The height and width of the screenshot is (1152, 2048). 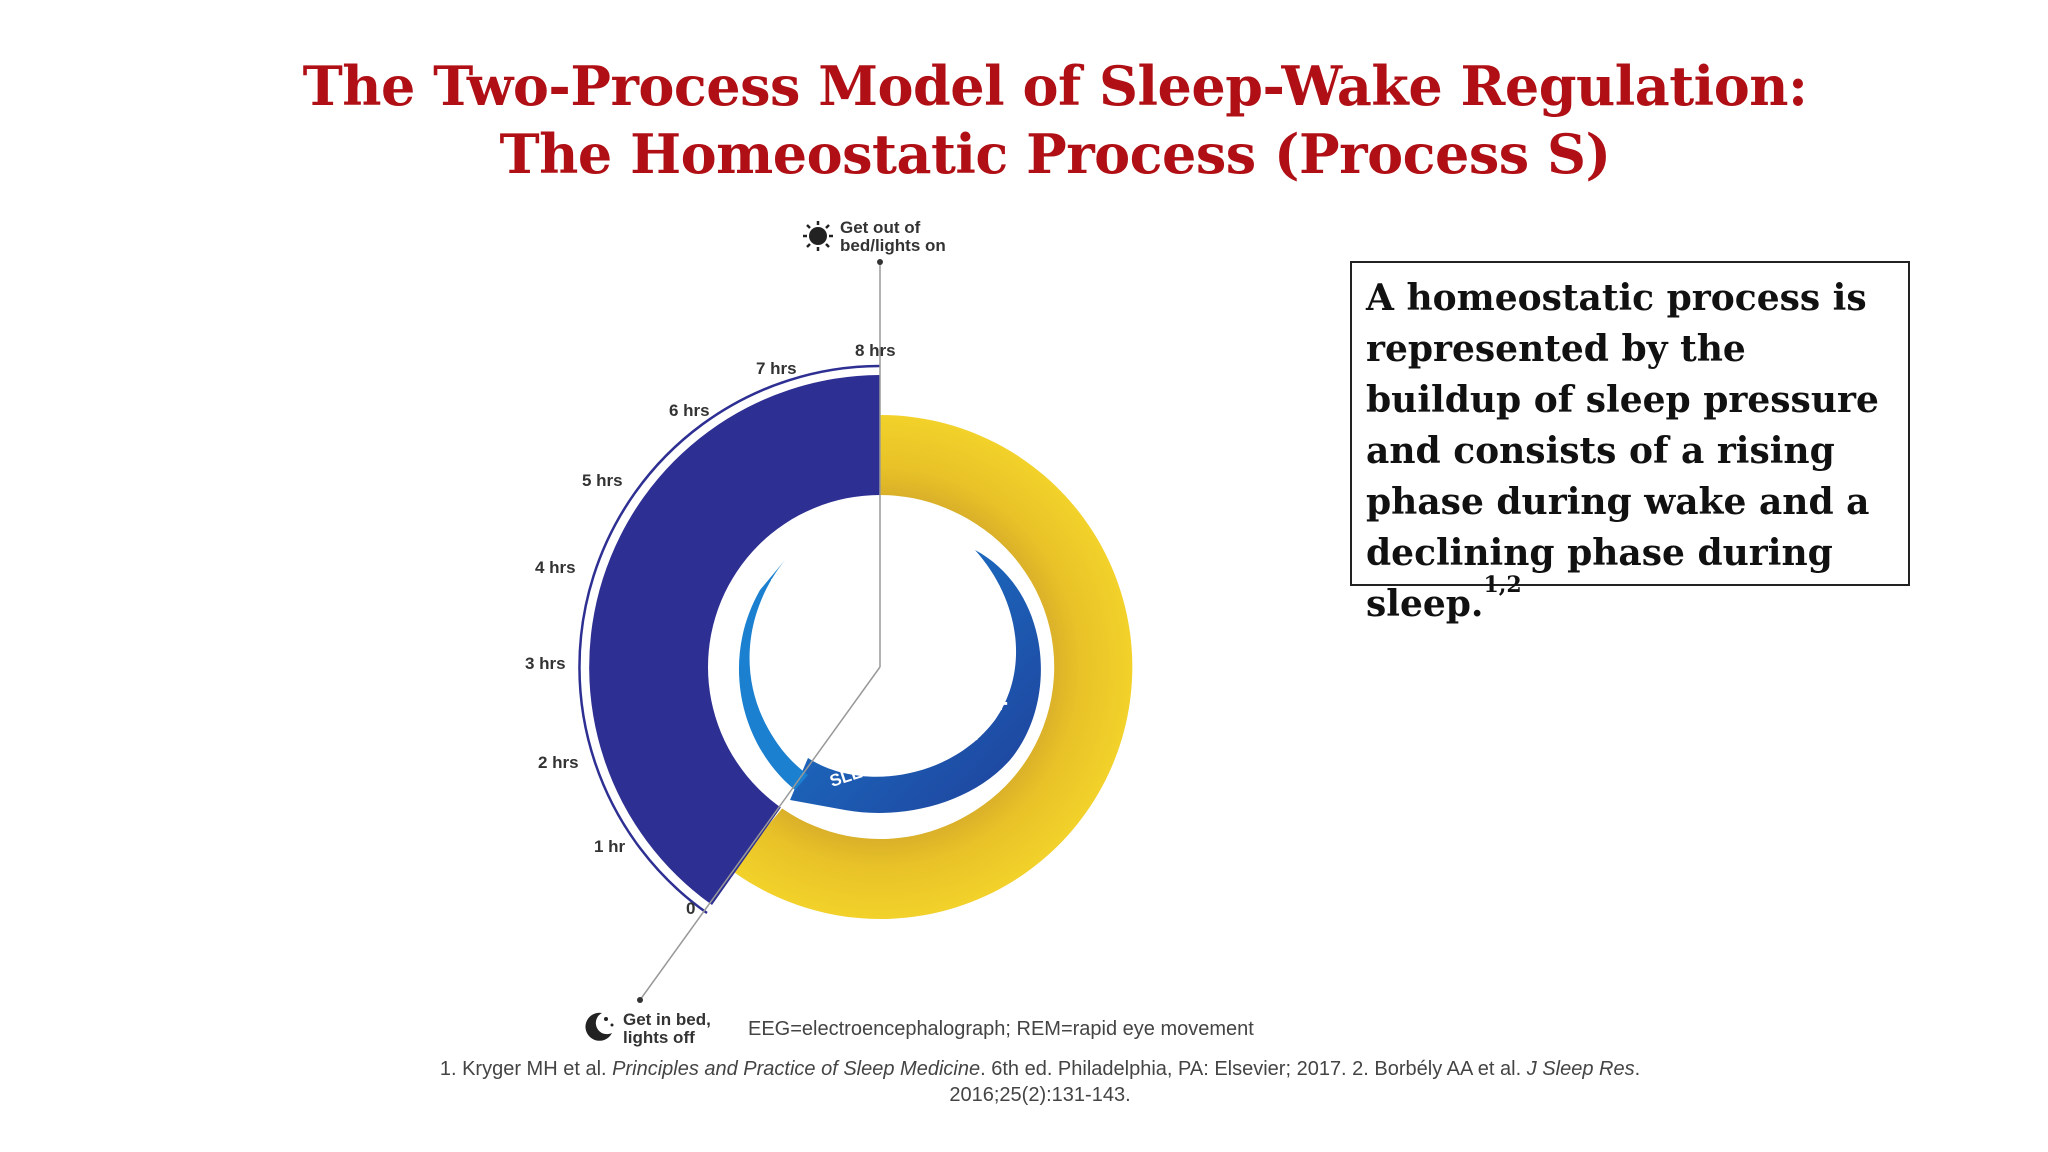 I want to click on hour-label-2: 2 hrs, so click(x=558, y=762).